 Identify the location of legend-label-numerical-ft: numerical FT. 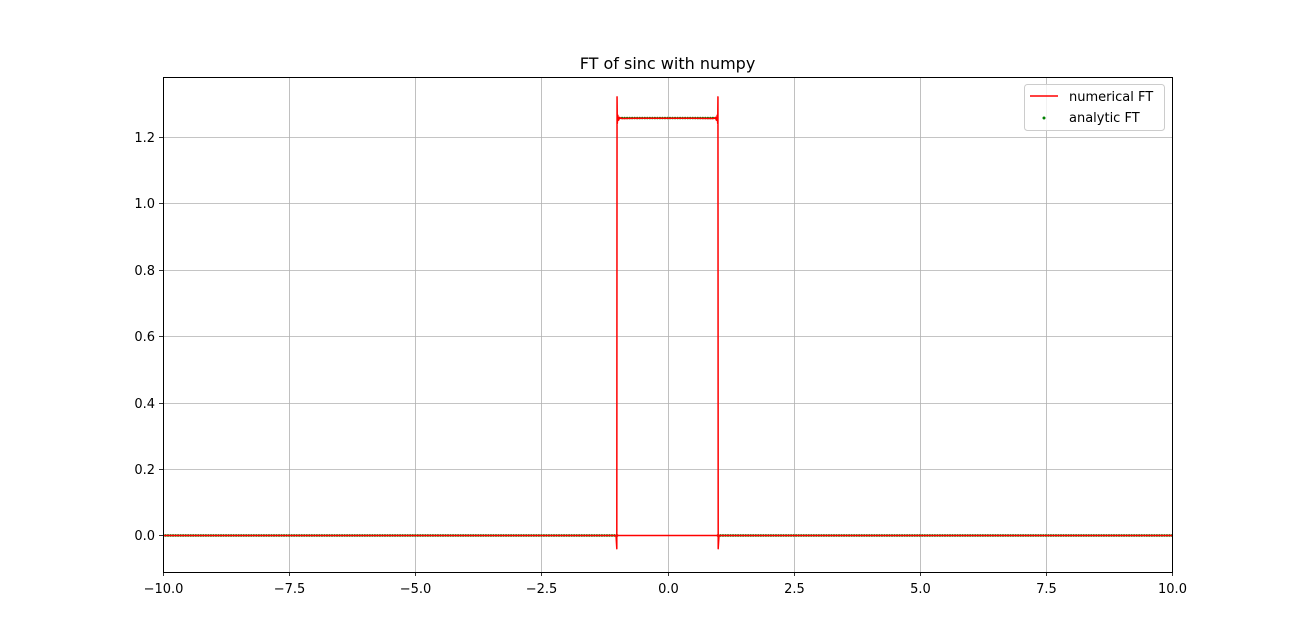
(1111, 97).